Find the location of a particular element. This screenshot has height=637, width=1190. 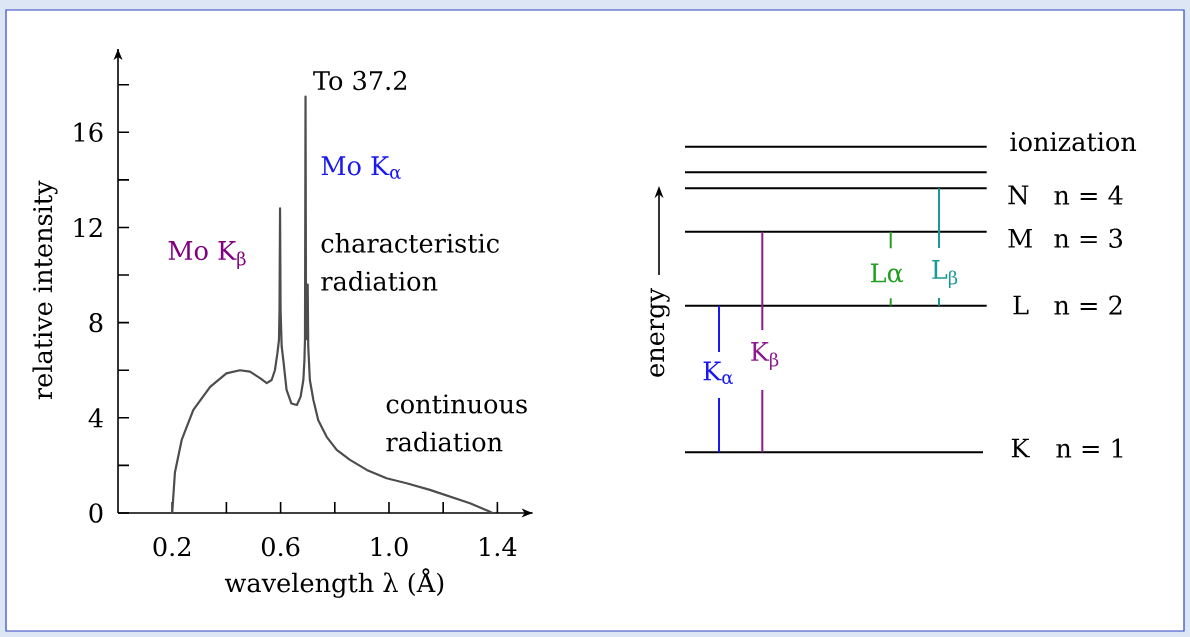

x-axis-title: wavelength λ (Å) is located at coordinates (334, 583).